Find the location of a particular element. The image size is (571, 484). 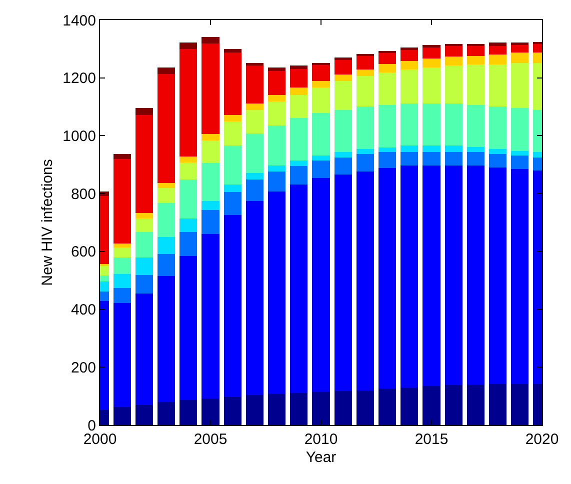

x-axis-title: Year is located at coordinates (321, 457).